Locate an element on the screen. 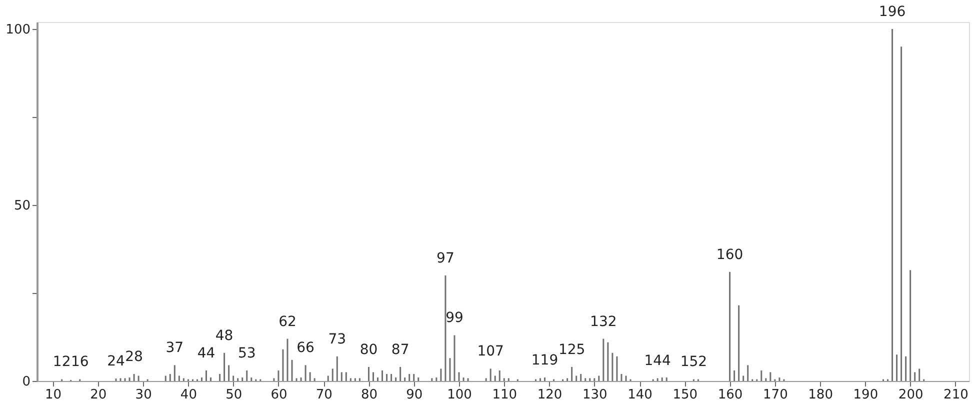 The image size is (974, 406). x-tick-label: 90 is located at coordinates (414, 395).